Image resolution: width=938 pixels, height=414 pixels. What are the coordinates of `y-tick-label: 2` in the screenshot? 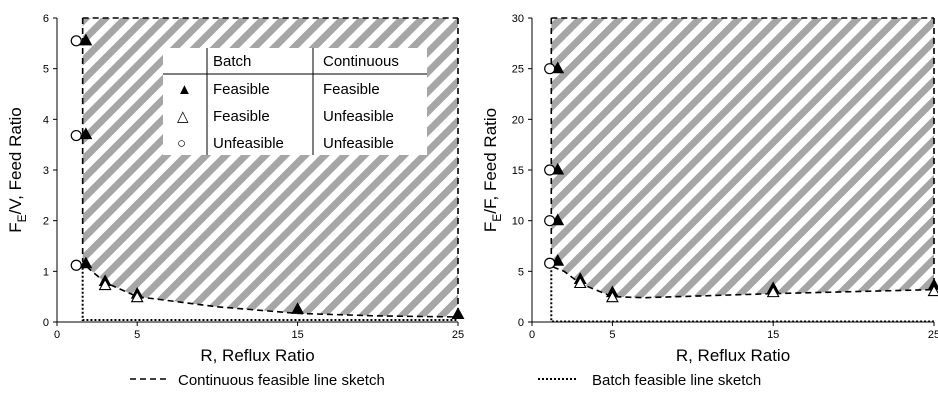 It's located at (46, 222).